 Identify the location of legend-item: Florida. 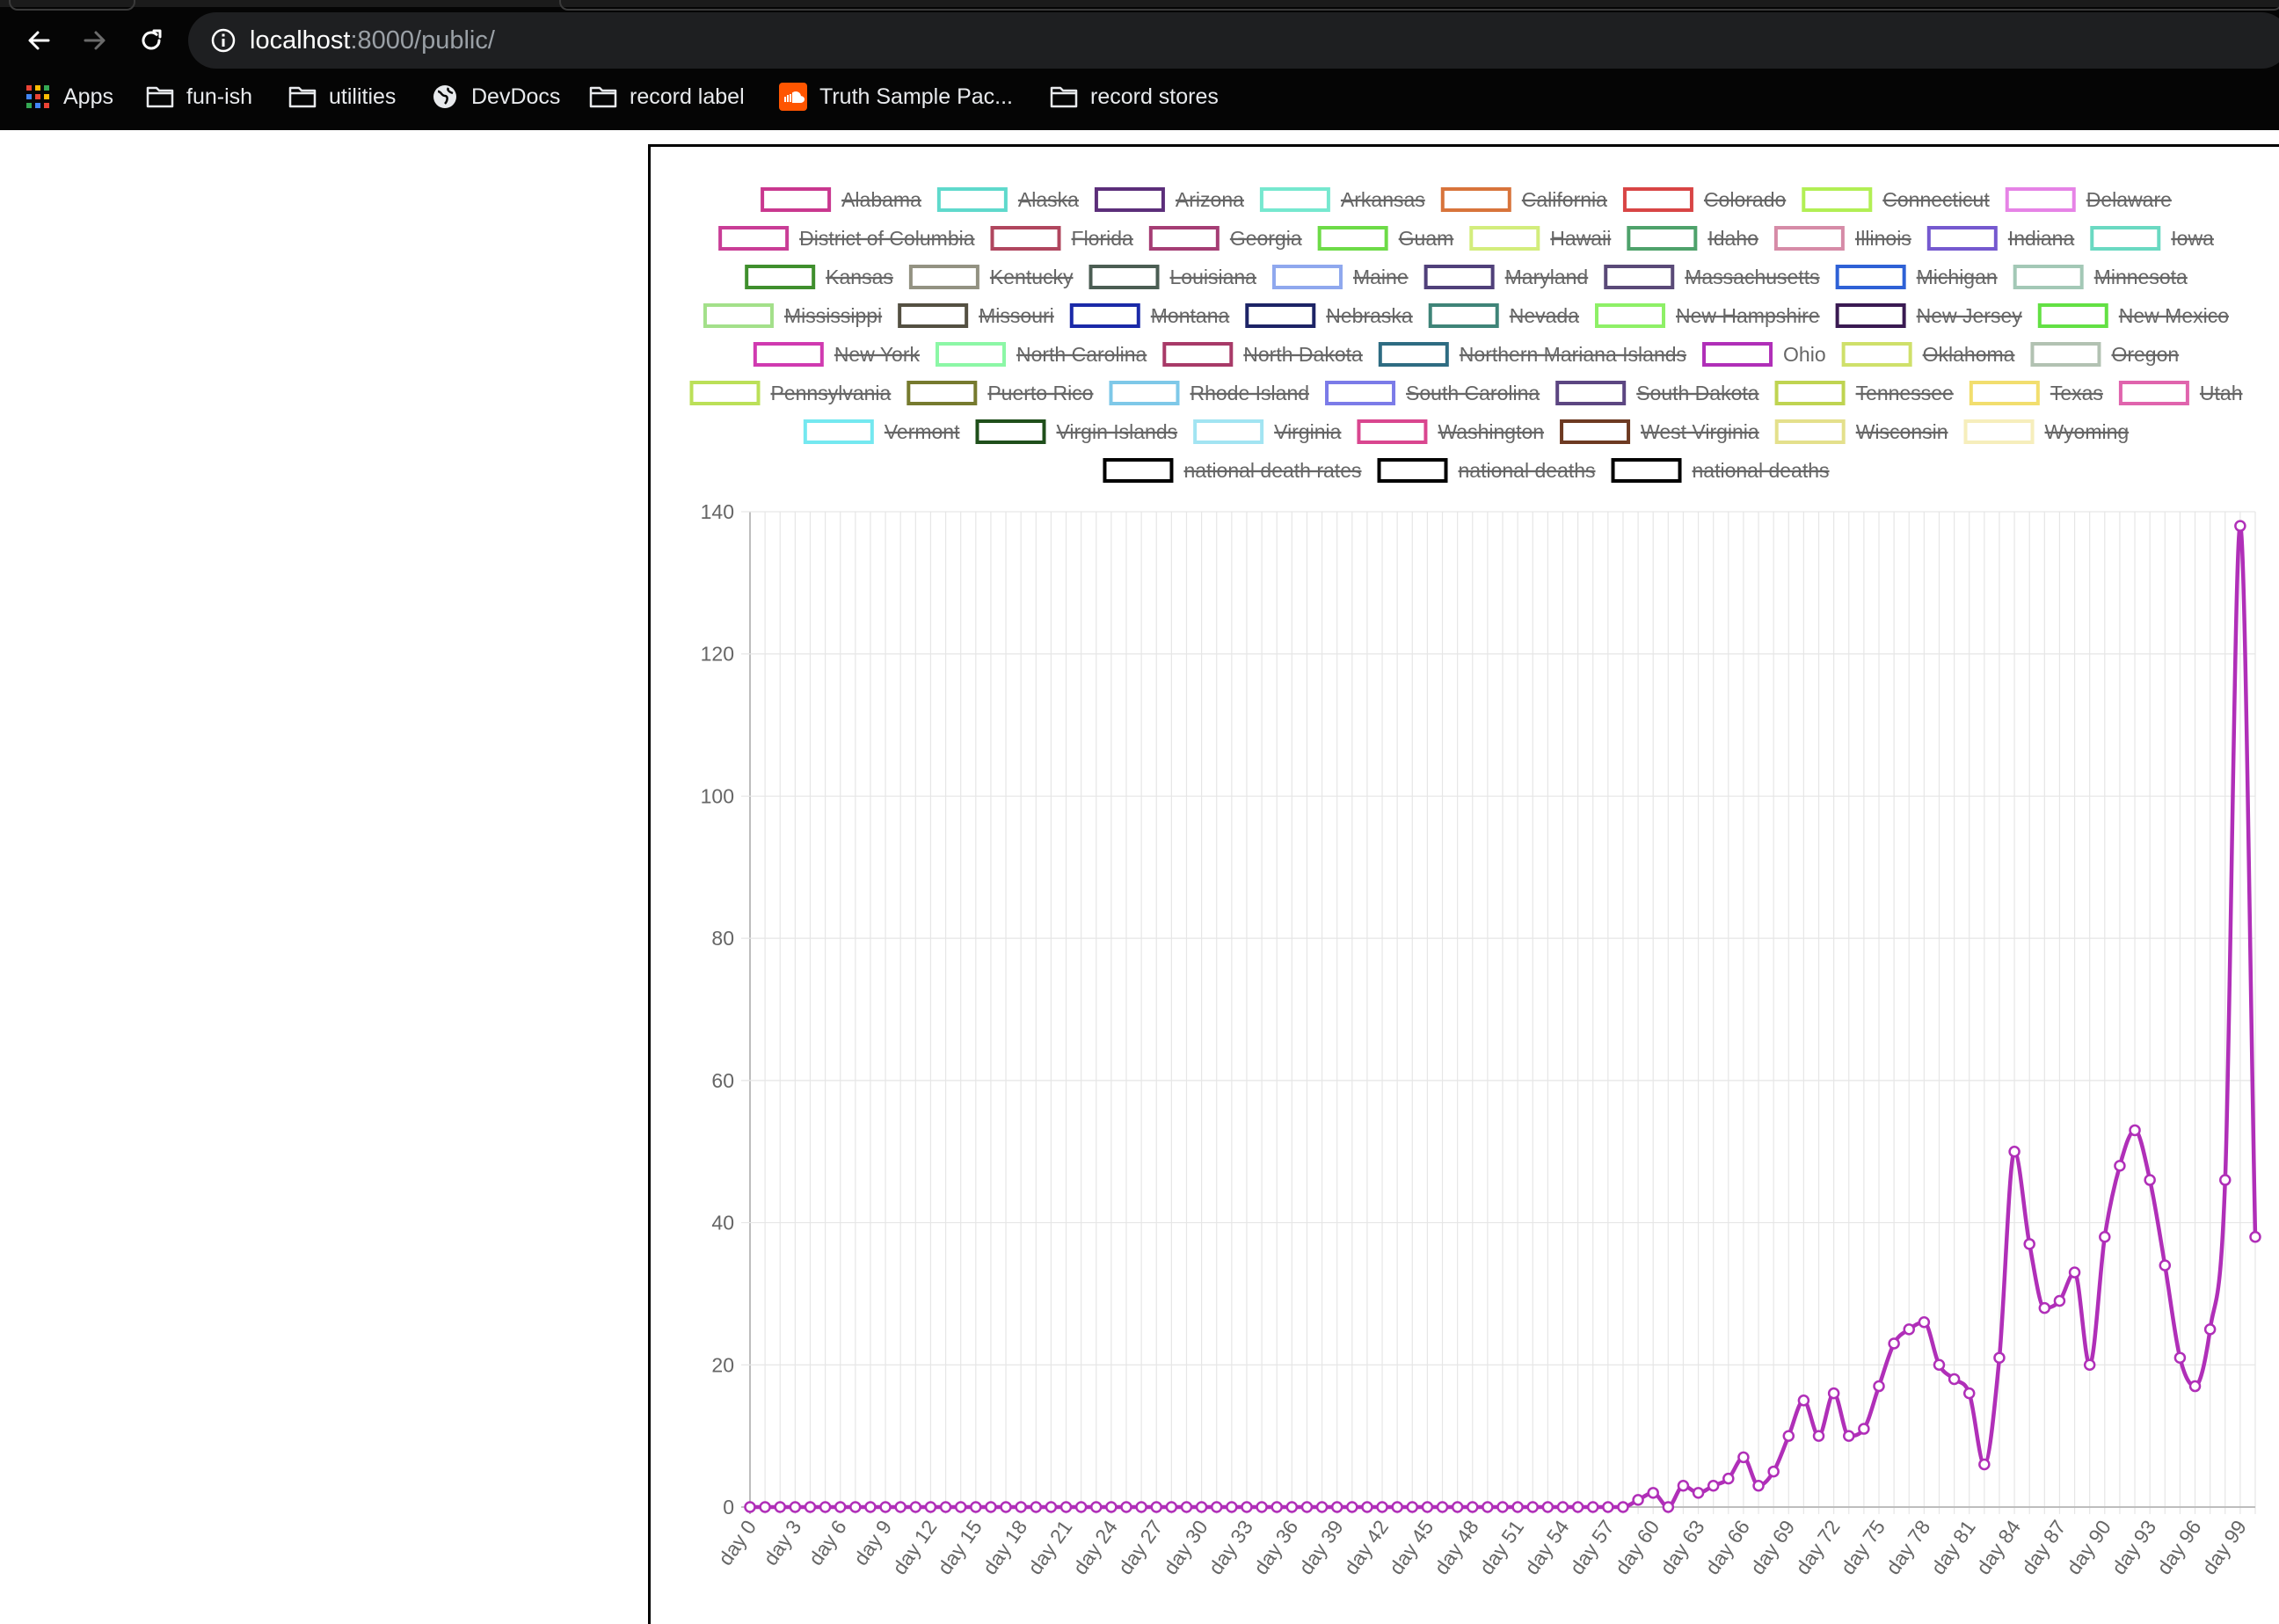
(1062, 239).